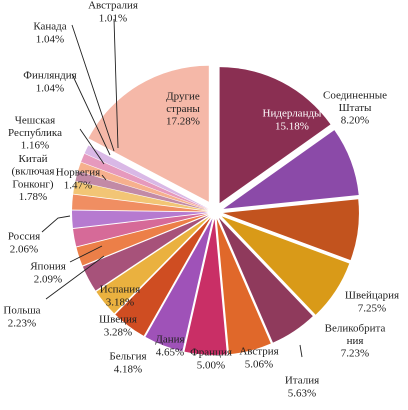 This screenshot has width=408, height=410. I want to click on slice-value-label: 5.63%, so click(302, 393).